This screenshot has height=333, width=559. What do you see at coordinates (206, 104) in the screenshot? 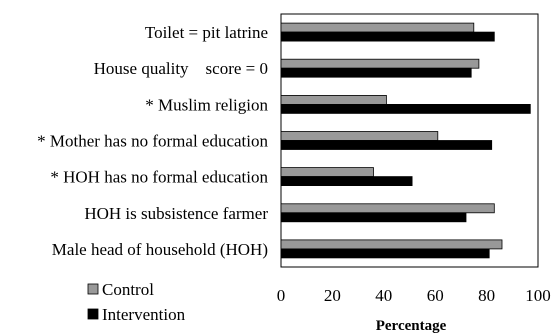
I see `category-label: * Muslim religion` at bounding box center [206, 104].